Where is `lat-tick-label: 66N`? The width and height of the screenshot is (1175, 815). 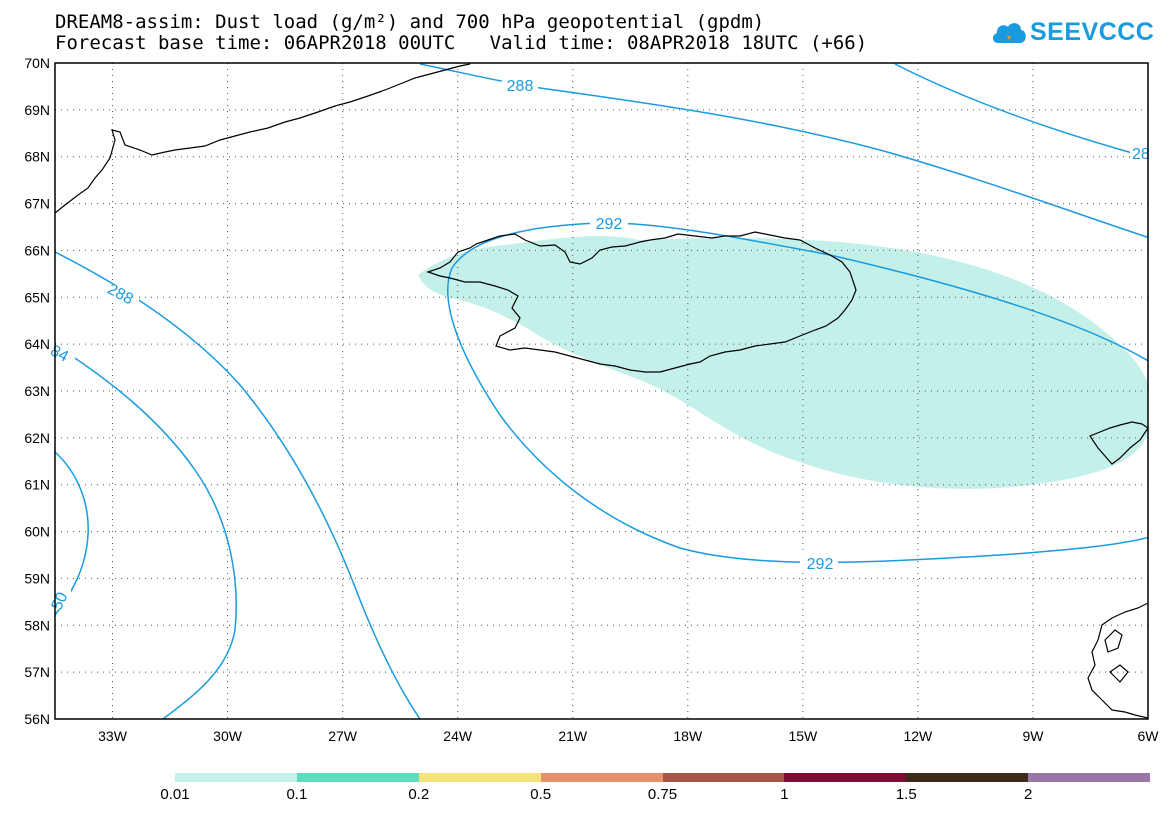
lat-tick-label: 66N is located at coordinates (37, 250).